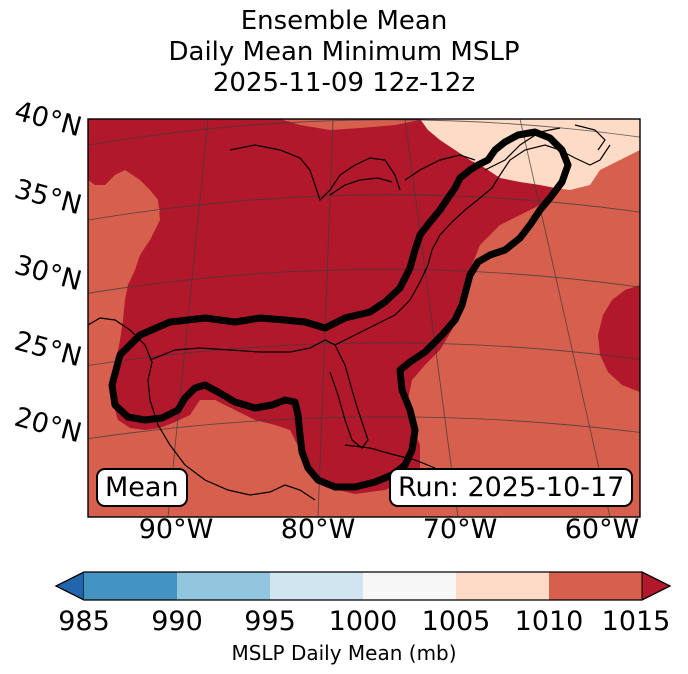 The width and height of the screenshot is (688, 674). Describe the element at coordinates (177, 621) in the screenshot. I see `colorbar-tick-990: 990` at that location.